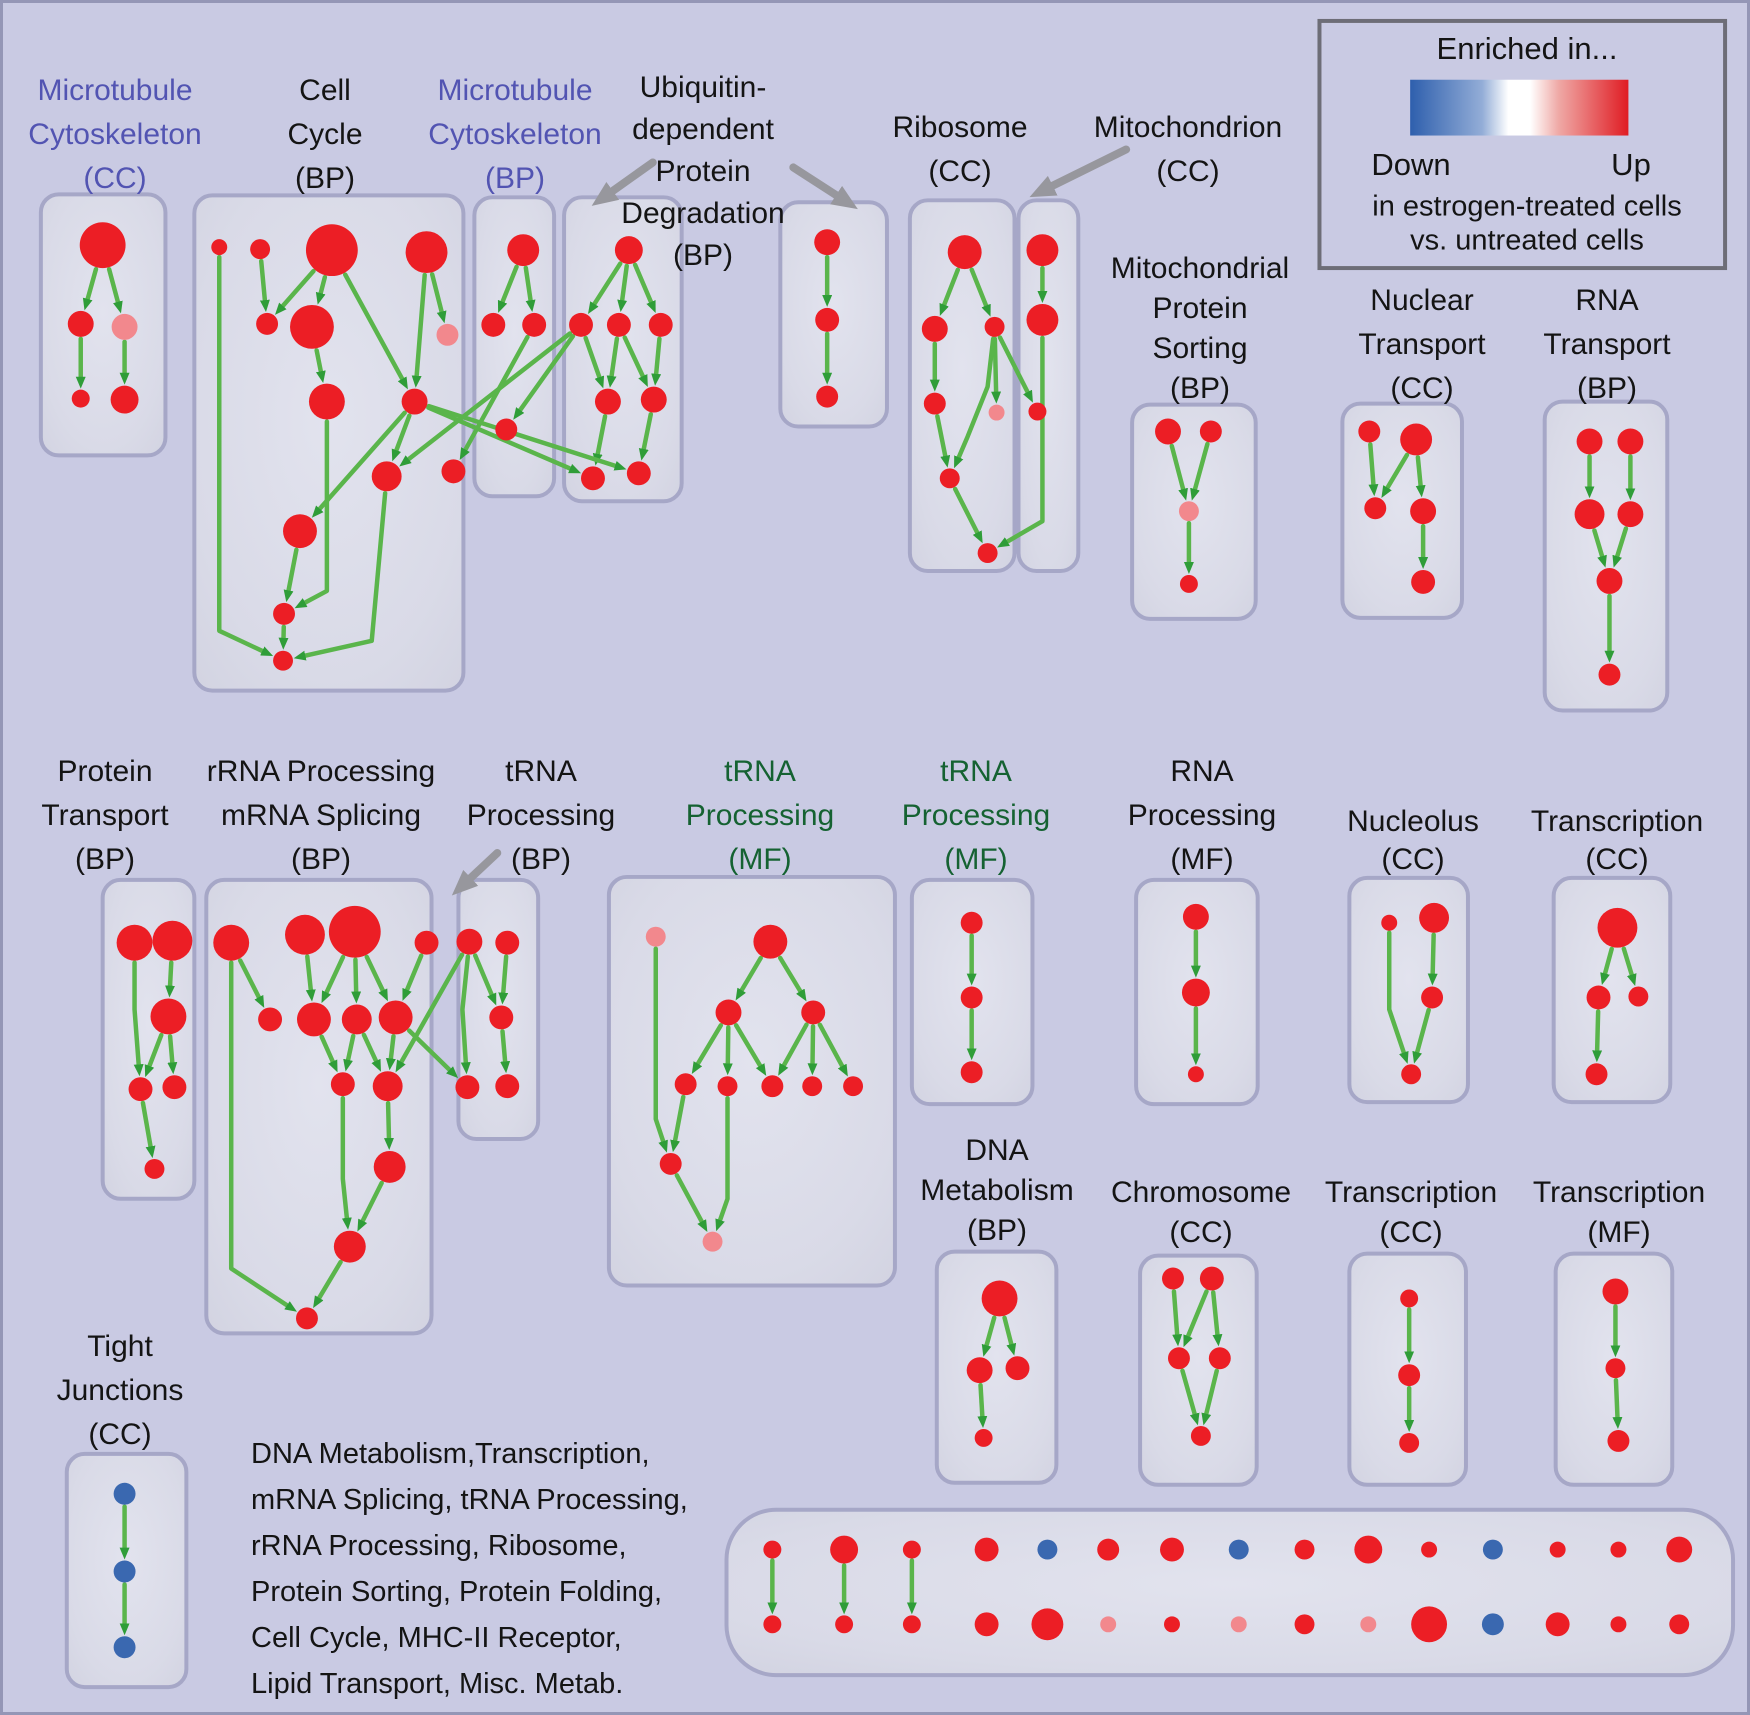 The width and height of the screenshot is (1750, 1715). What do you see at coordinates (1201, 1213) in the screenshot?
I see `cluster-label-chromosome: Chromosome (CC)` at bounding box center [1201, 1213].